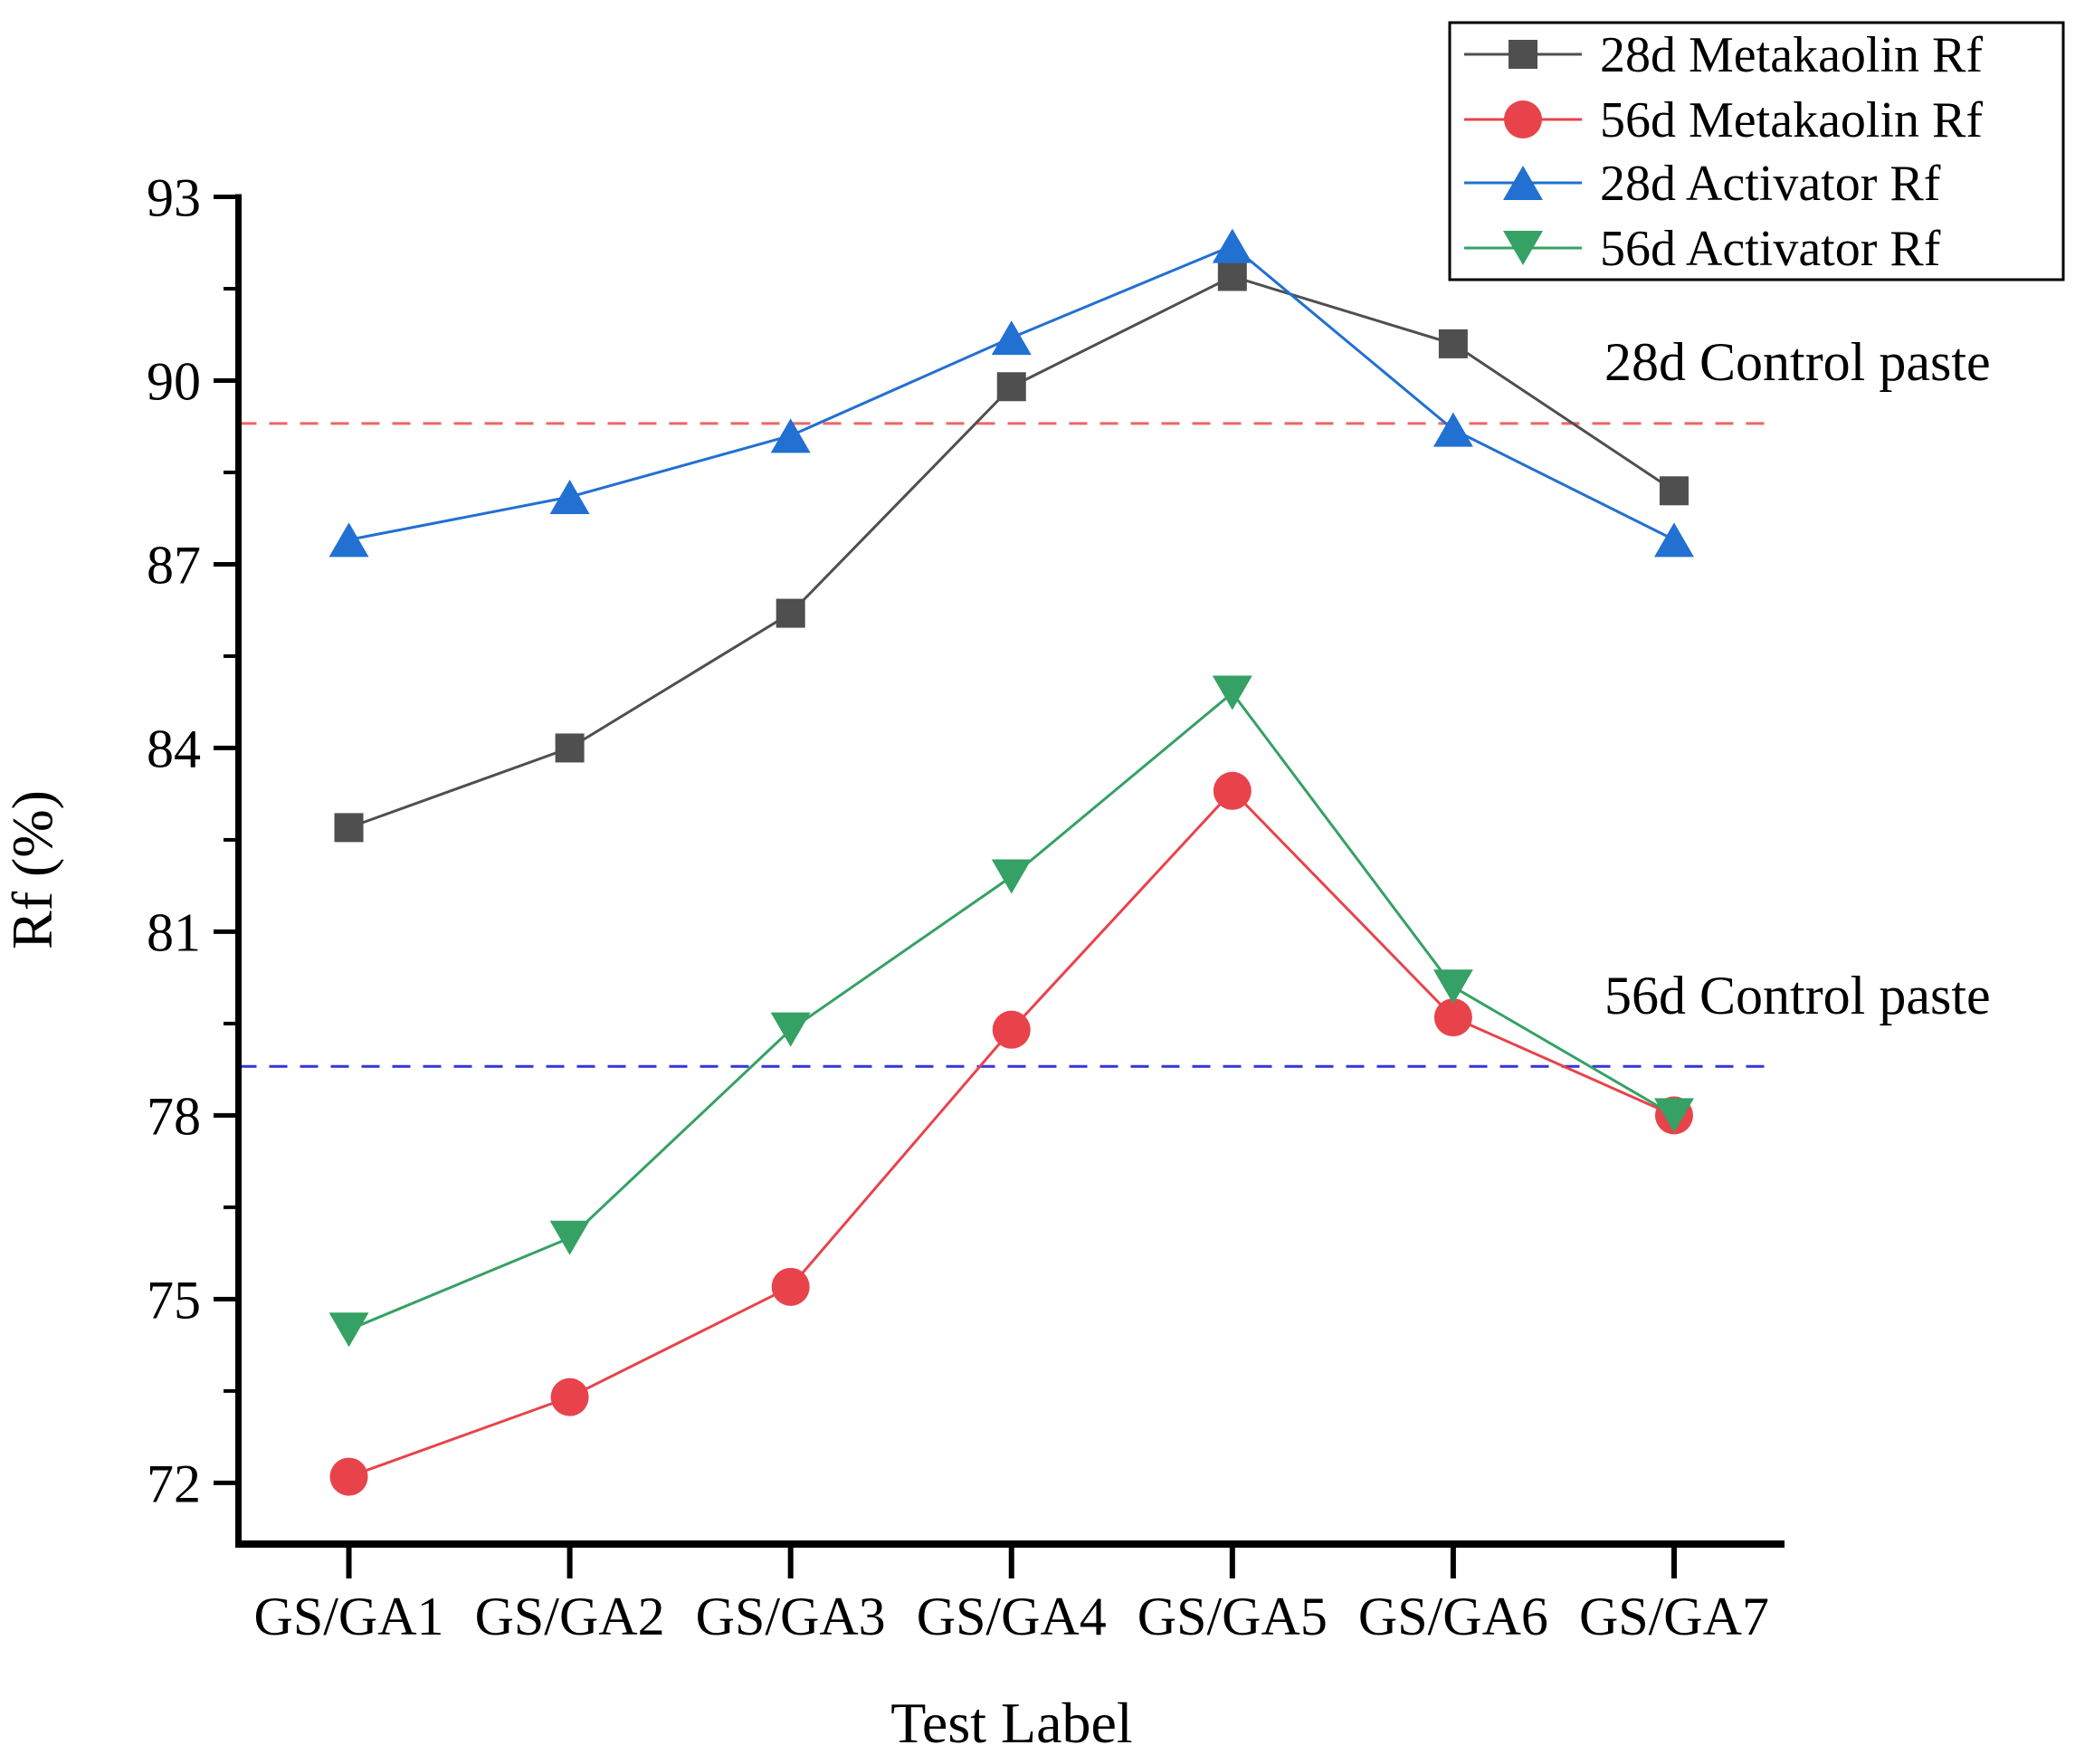 This screenshot has width=2075, height=1764. What do you see at coordinates (1792, 120) in the screenshot?
I see `legend-label: 56d Metakaolin Rf` at bounding box center [1792, 120].